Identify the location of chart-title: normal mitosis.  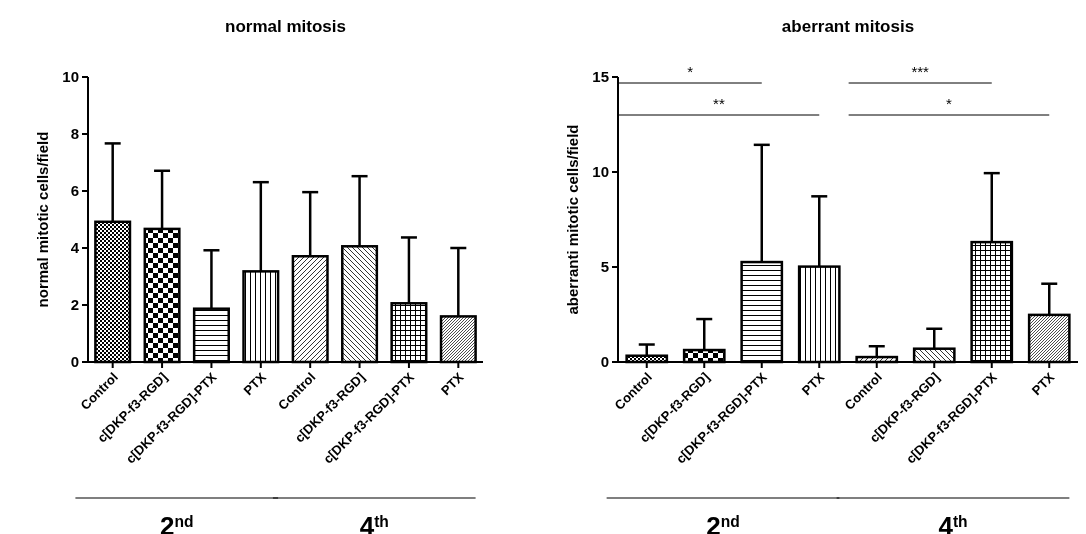
(285, 26).